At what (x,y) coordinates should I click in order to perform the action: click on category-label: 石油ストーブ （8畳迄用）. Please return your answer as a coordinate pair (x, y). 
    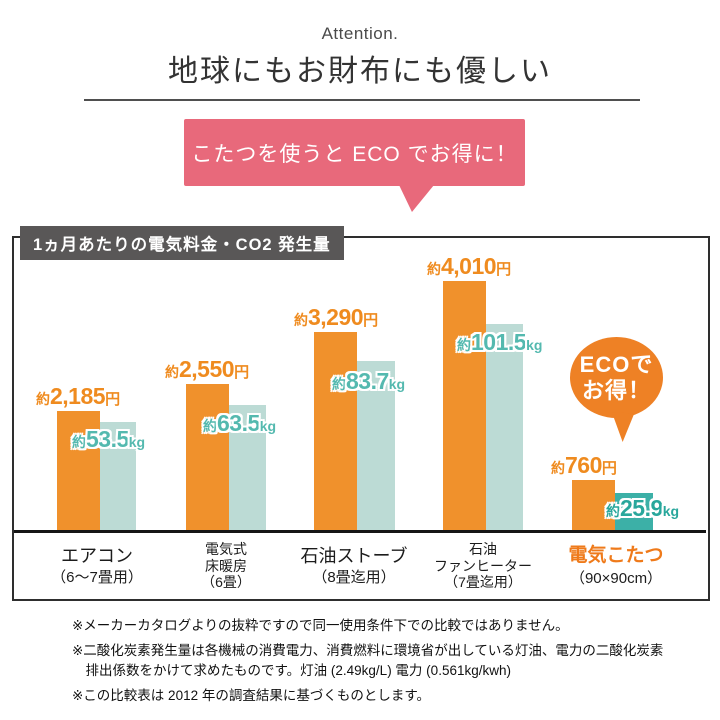
    Looking at the image, I should click on (354, 566).